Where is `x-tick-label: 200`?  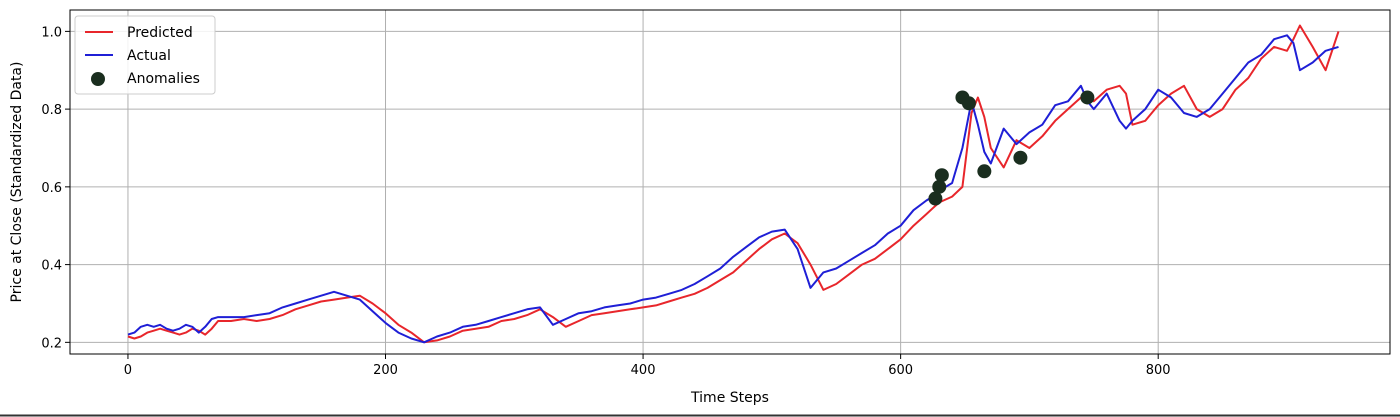 x-tick-label: 200 is located at coordinates (385, 370).